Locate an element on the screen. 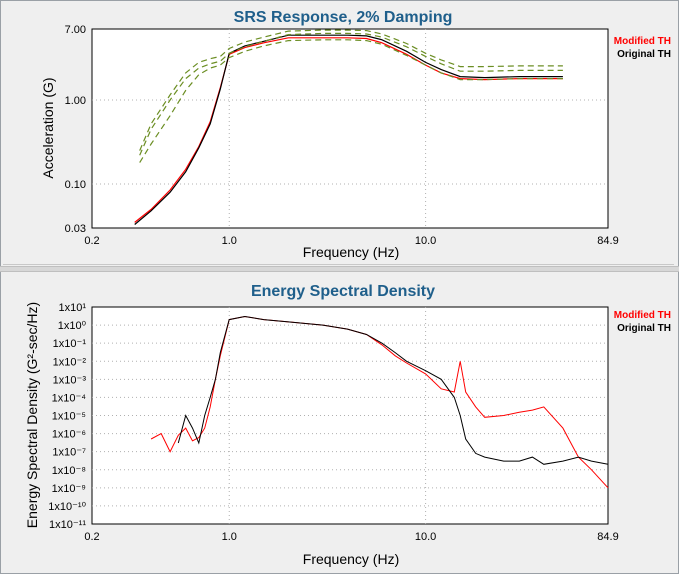 The image size is (679, 574). y-tick-label: 1.00 is located at coordinates (75, 101).